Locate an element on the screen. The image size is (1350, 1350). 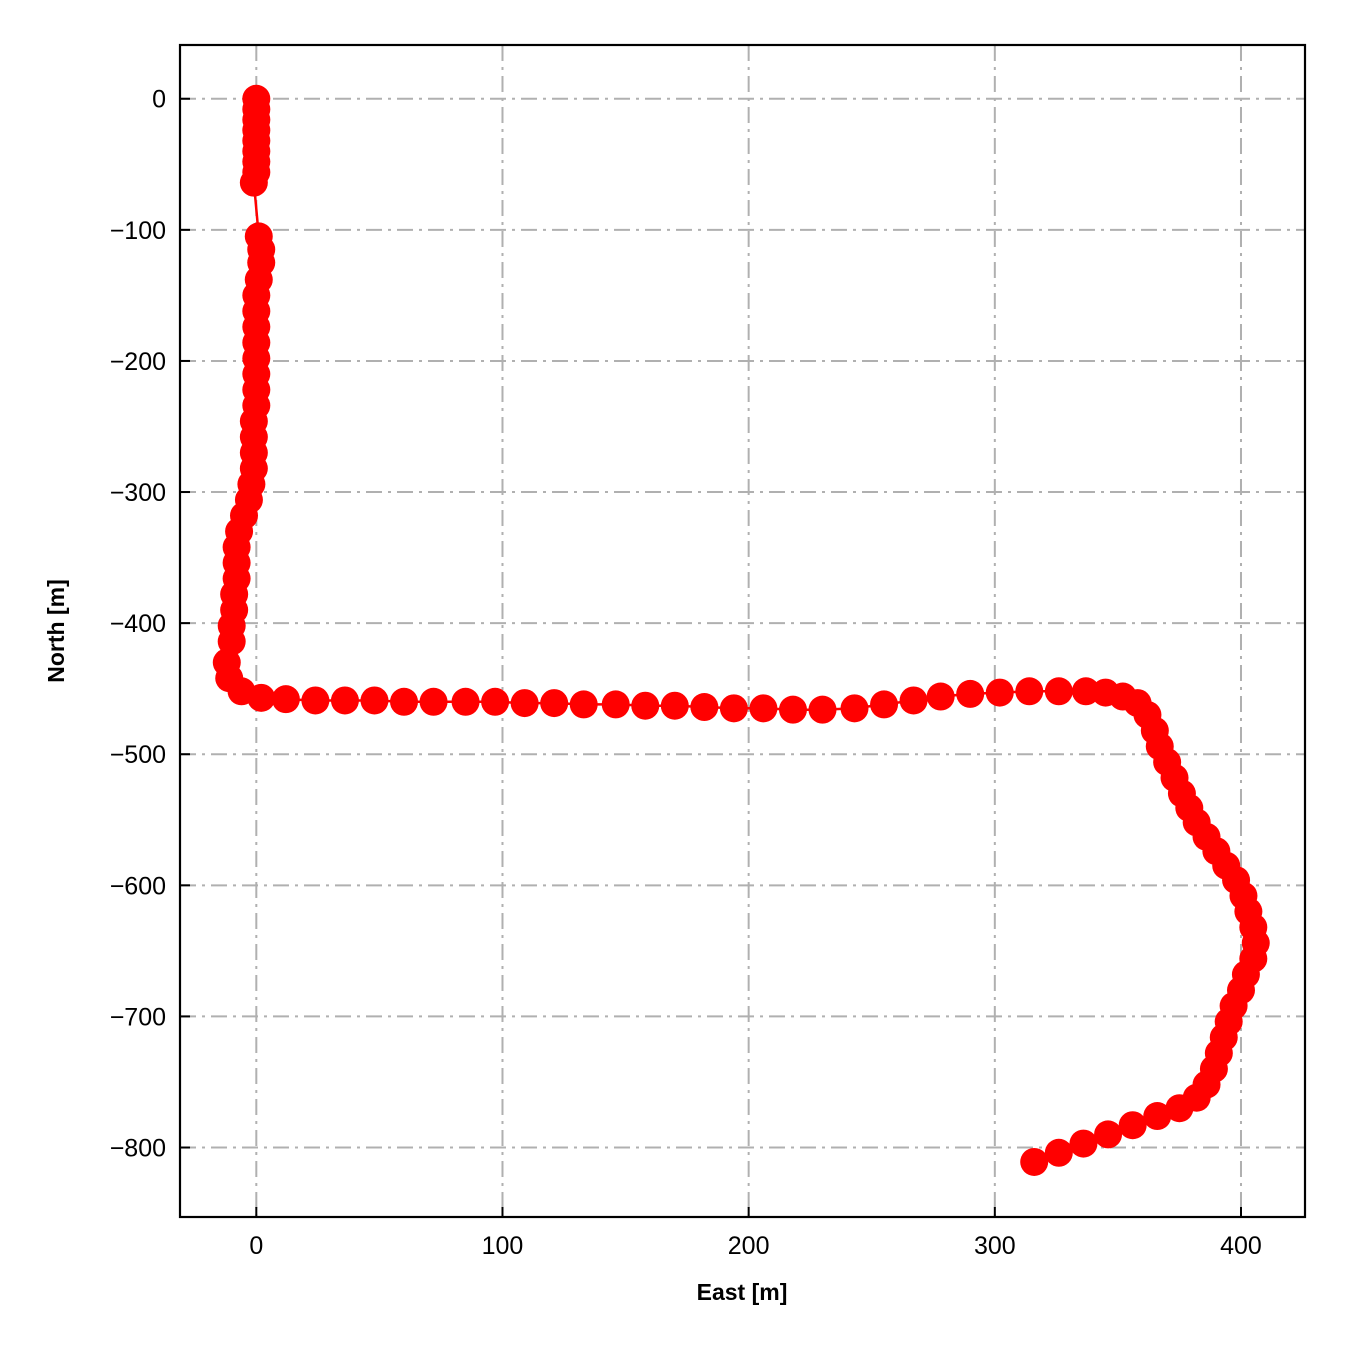
y-tick-label: 0 is located at coordinates (159, 100).